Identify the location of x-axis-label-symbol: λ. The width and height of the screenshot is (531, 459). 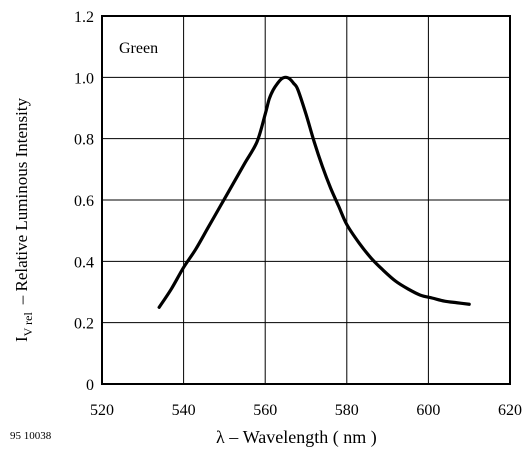
(220, 437).